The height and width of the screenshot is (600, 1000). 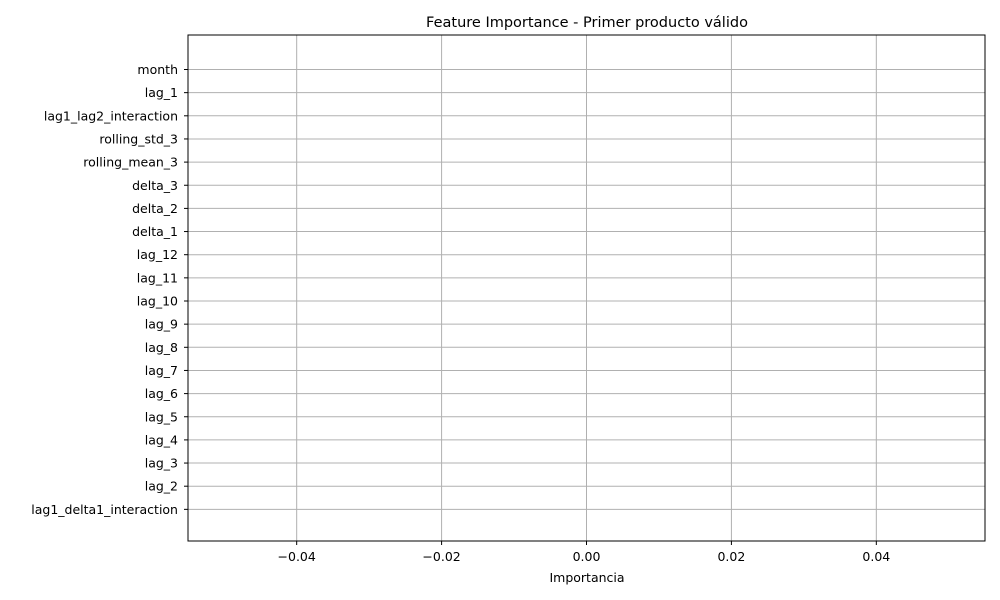 I want to click on y-tick-label: lag1_lag2_interaction, so click(x=111, y=115).